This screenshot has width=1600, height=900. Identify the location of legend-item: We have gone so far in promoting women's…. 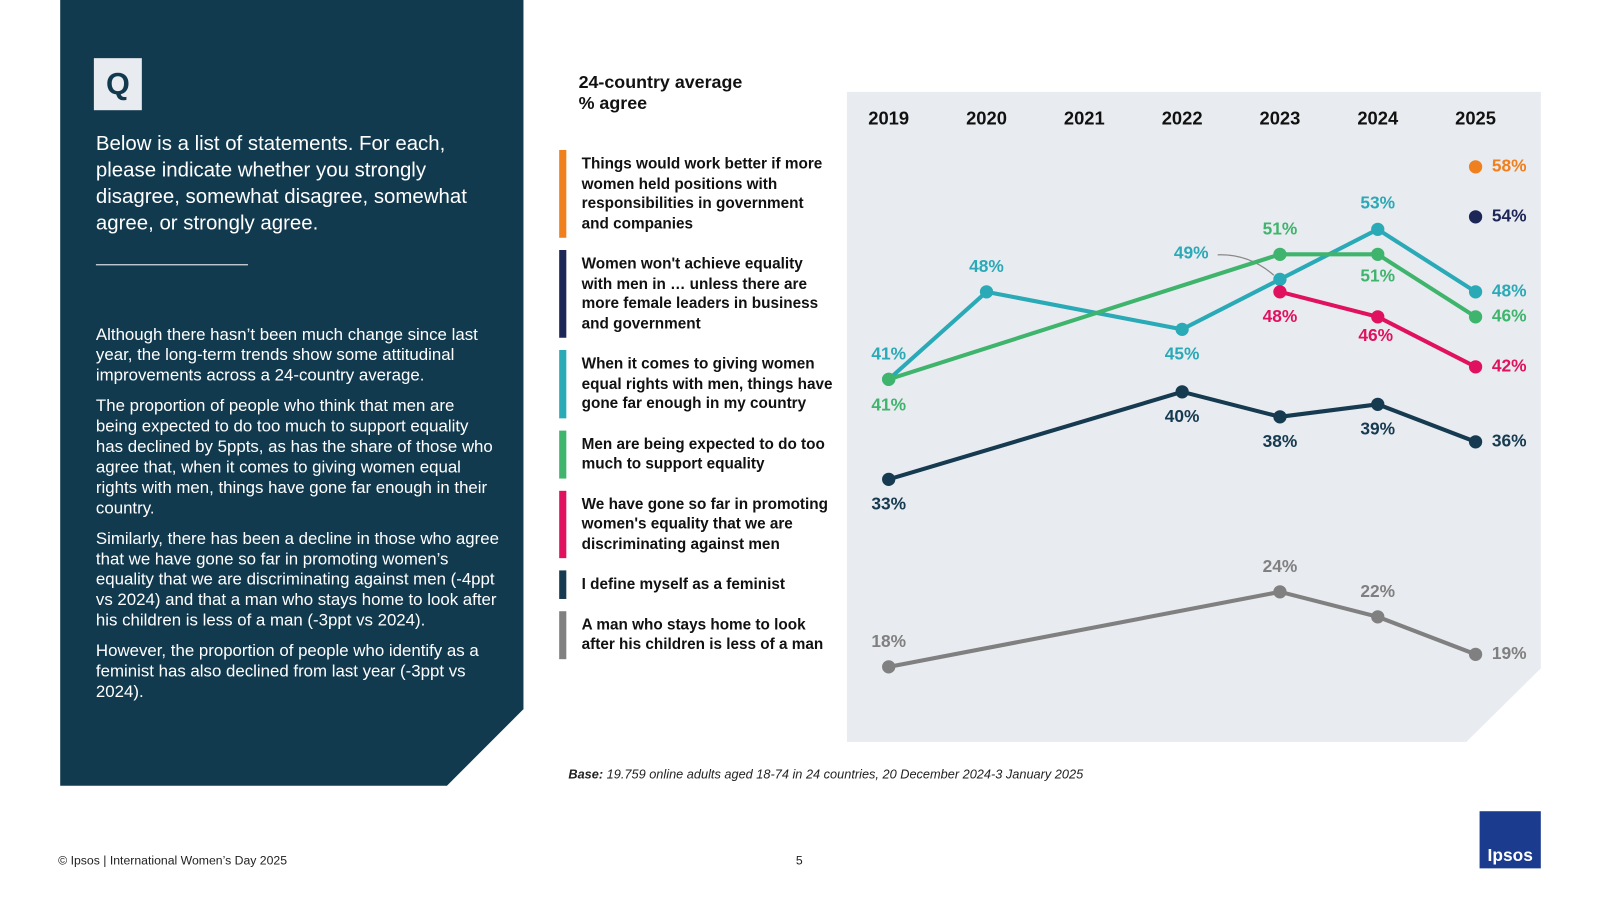
(697, 524).